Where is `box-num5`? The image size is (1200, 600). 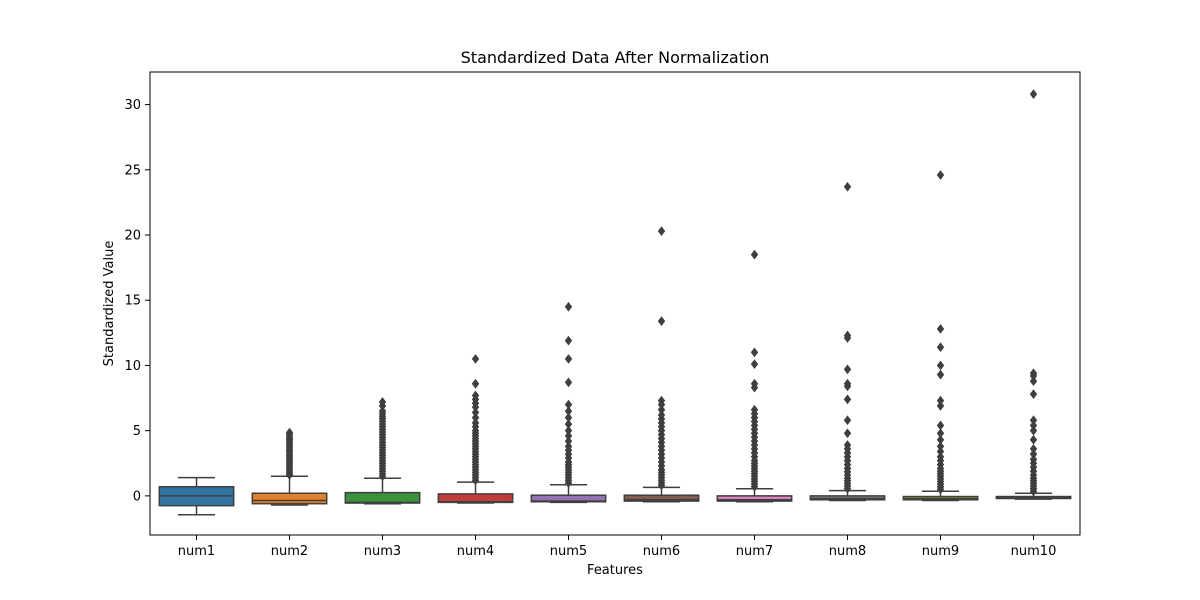 box-num5 is located at coordinates (568, 402).